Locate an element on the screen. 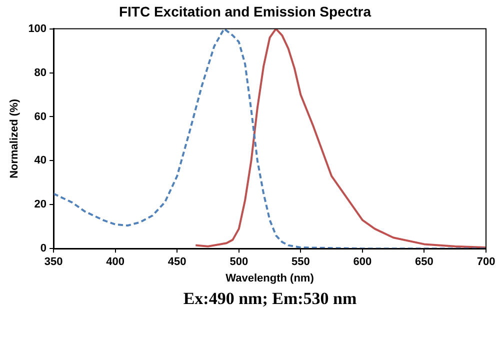  chart-title: FITC Excitation and Emission Spectra is located at coordinates (245, 11).